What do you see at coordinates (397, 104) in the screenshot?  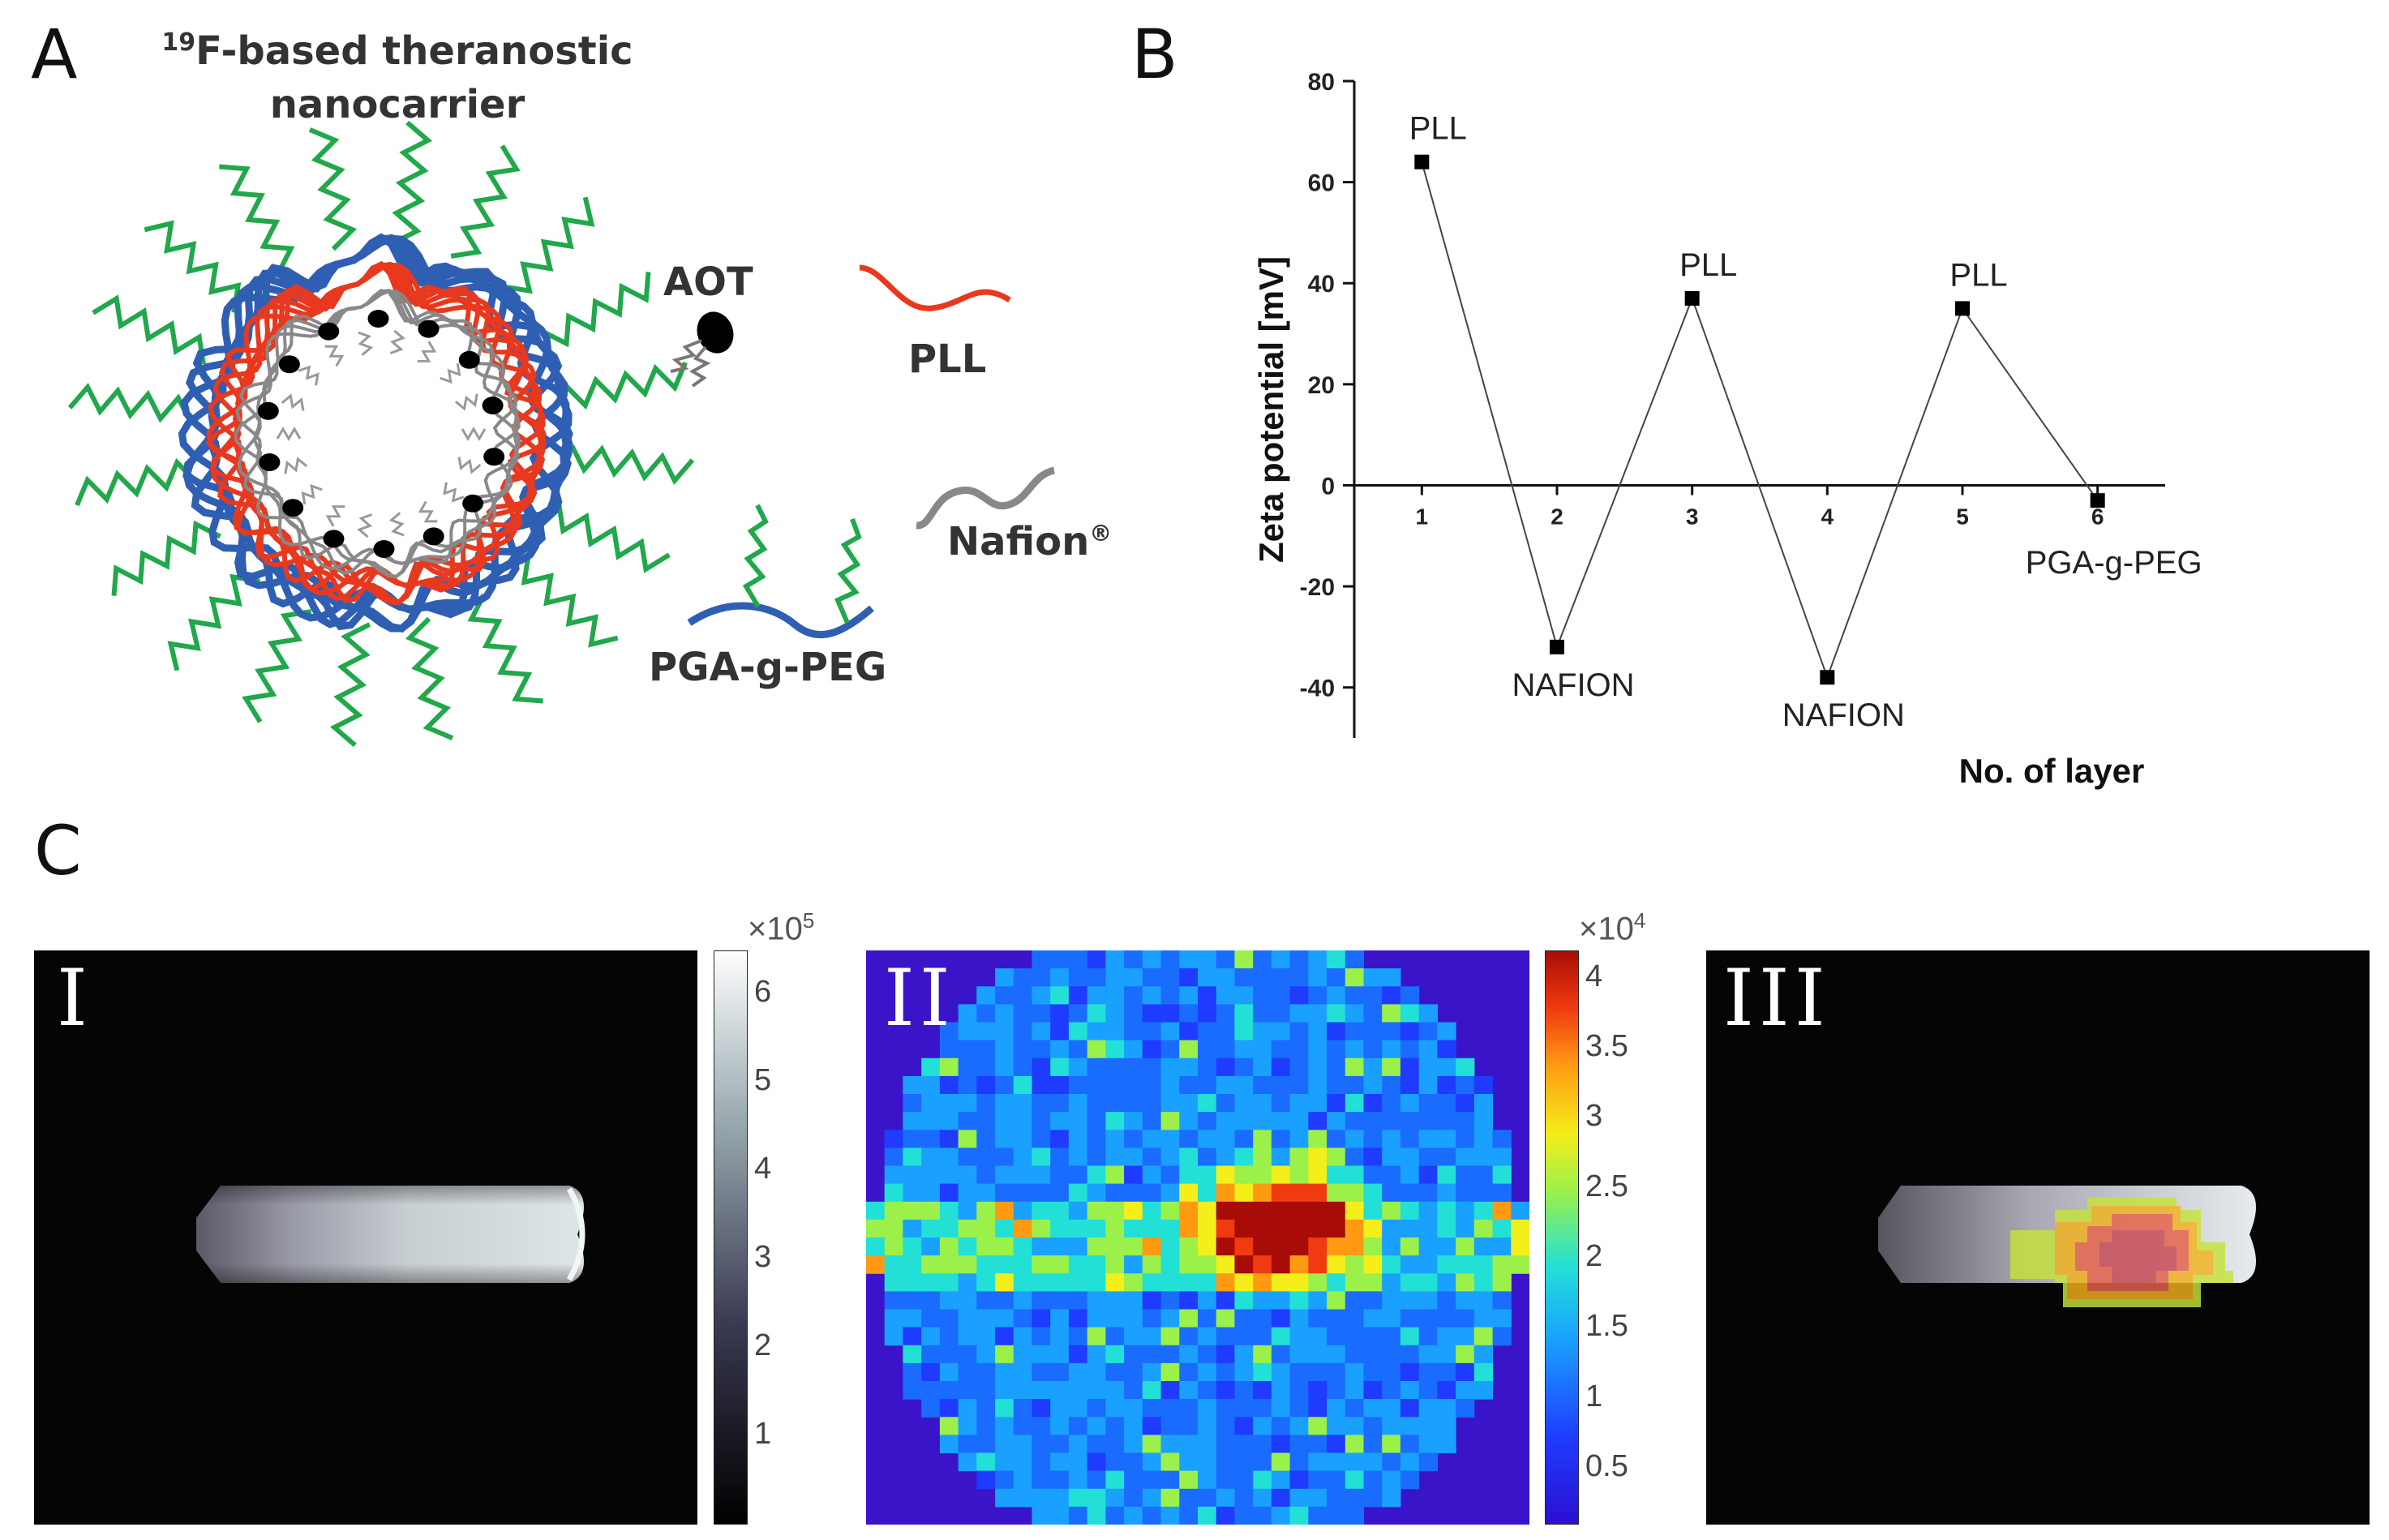 I see `title-line2: nanocarrier` at bounding box center [397, 104].